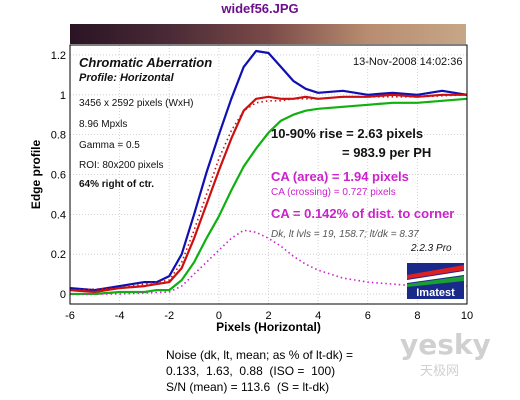 The height and width of the screenshot is (400, 520). Describe the element at coordinates (363, 213) in the screenshot. I see `ca-percent-text: CA = 0.142% of dist. to corner` at that location.